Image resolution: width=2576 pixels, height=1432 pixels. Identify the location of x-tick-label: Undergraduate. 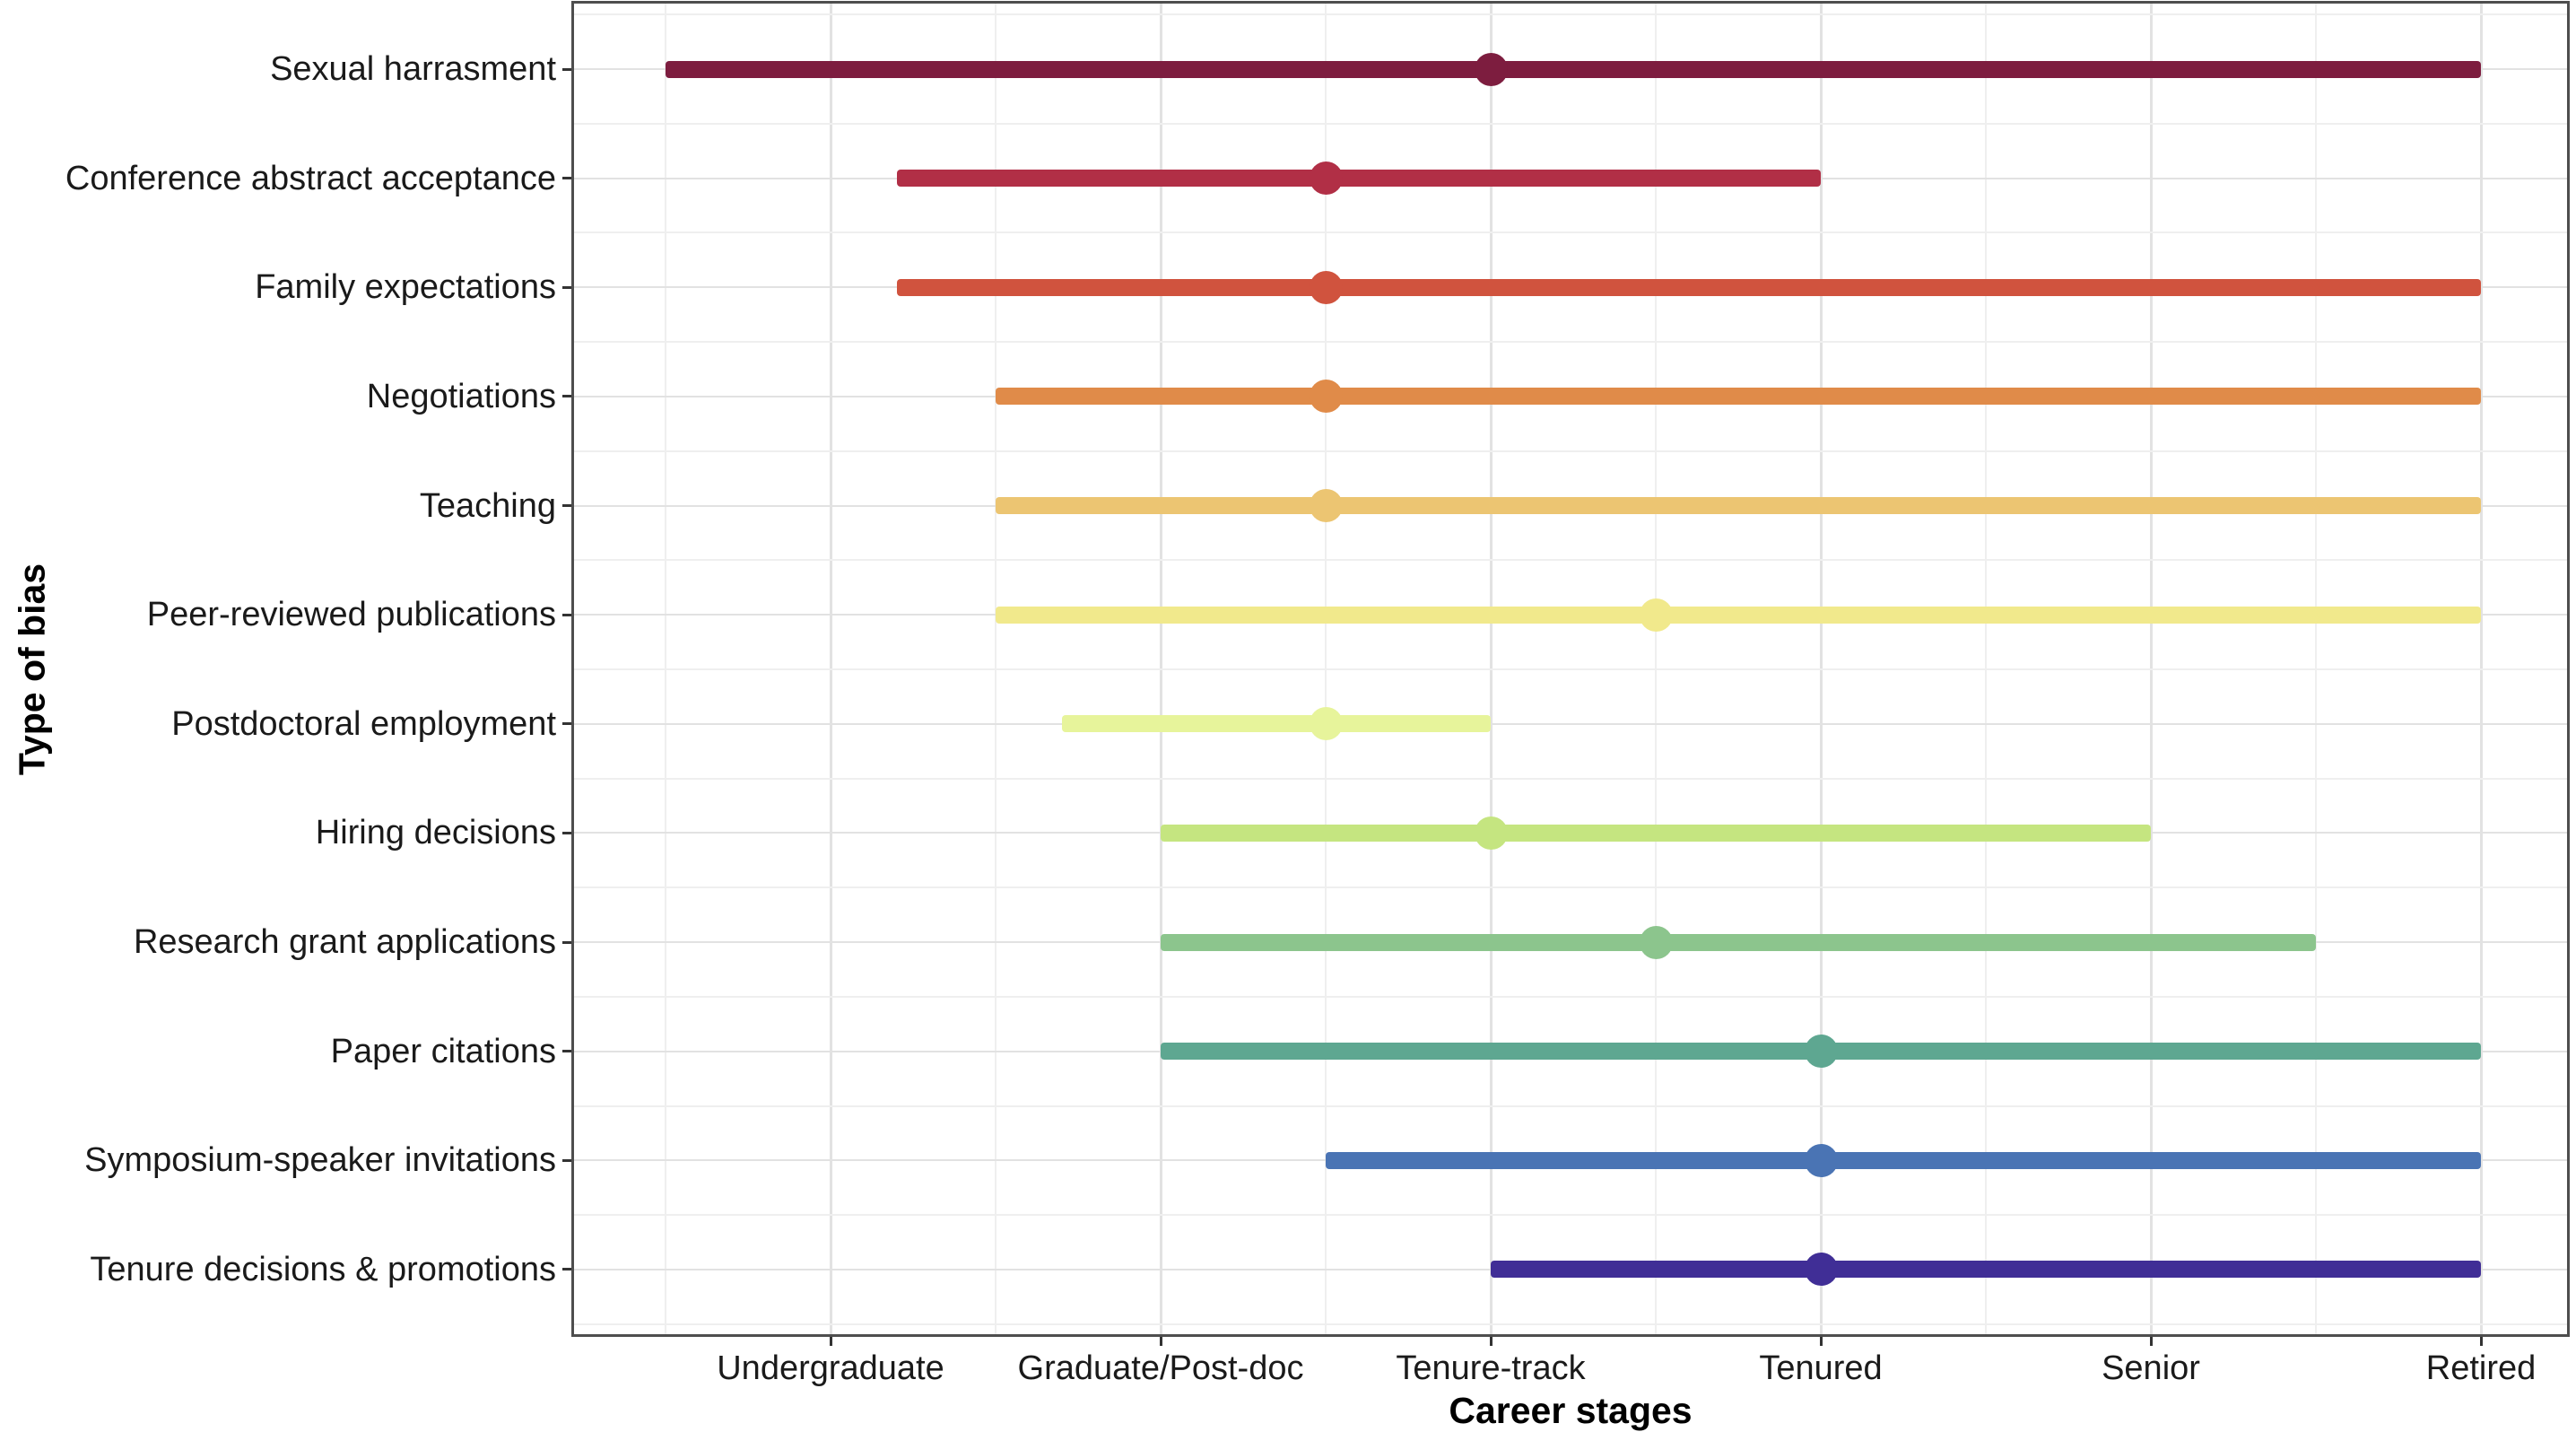
(830, 1368).